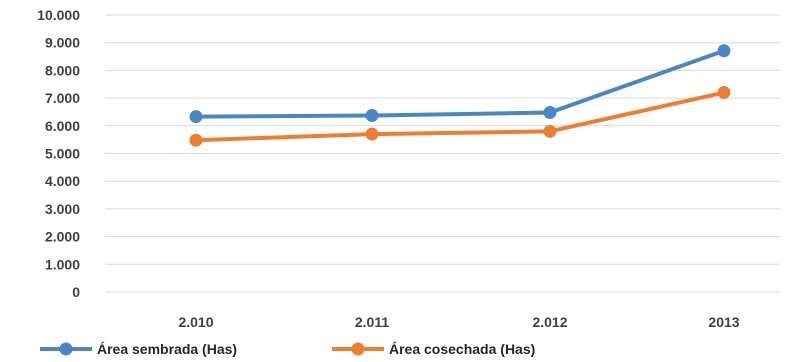  Describe the element at coordinates (62, 209) in the screenshot. I see `y-tick-label: 3.000` at that location.